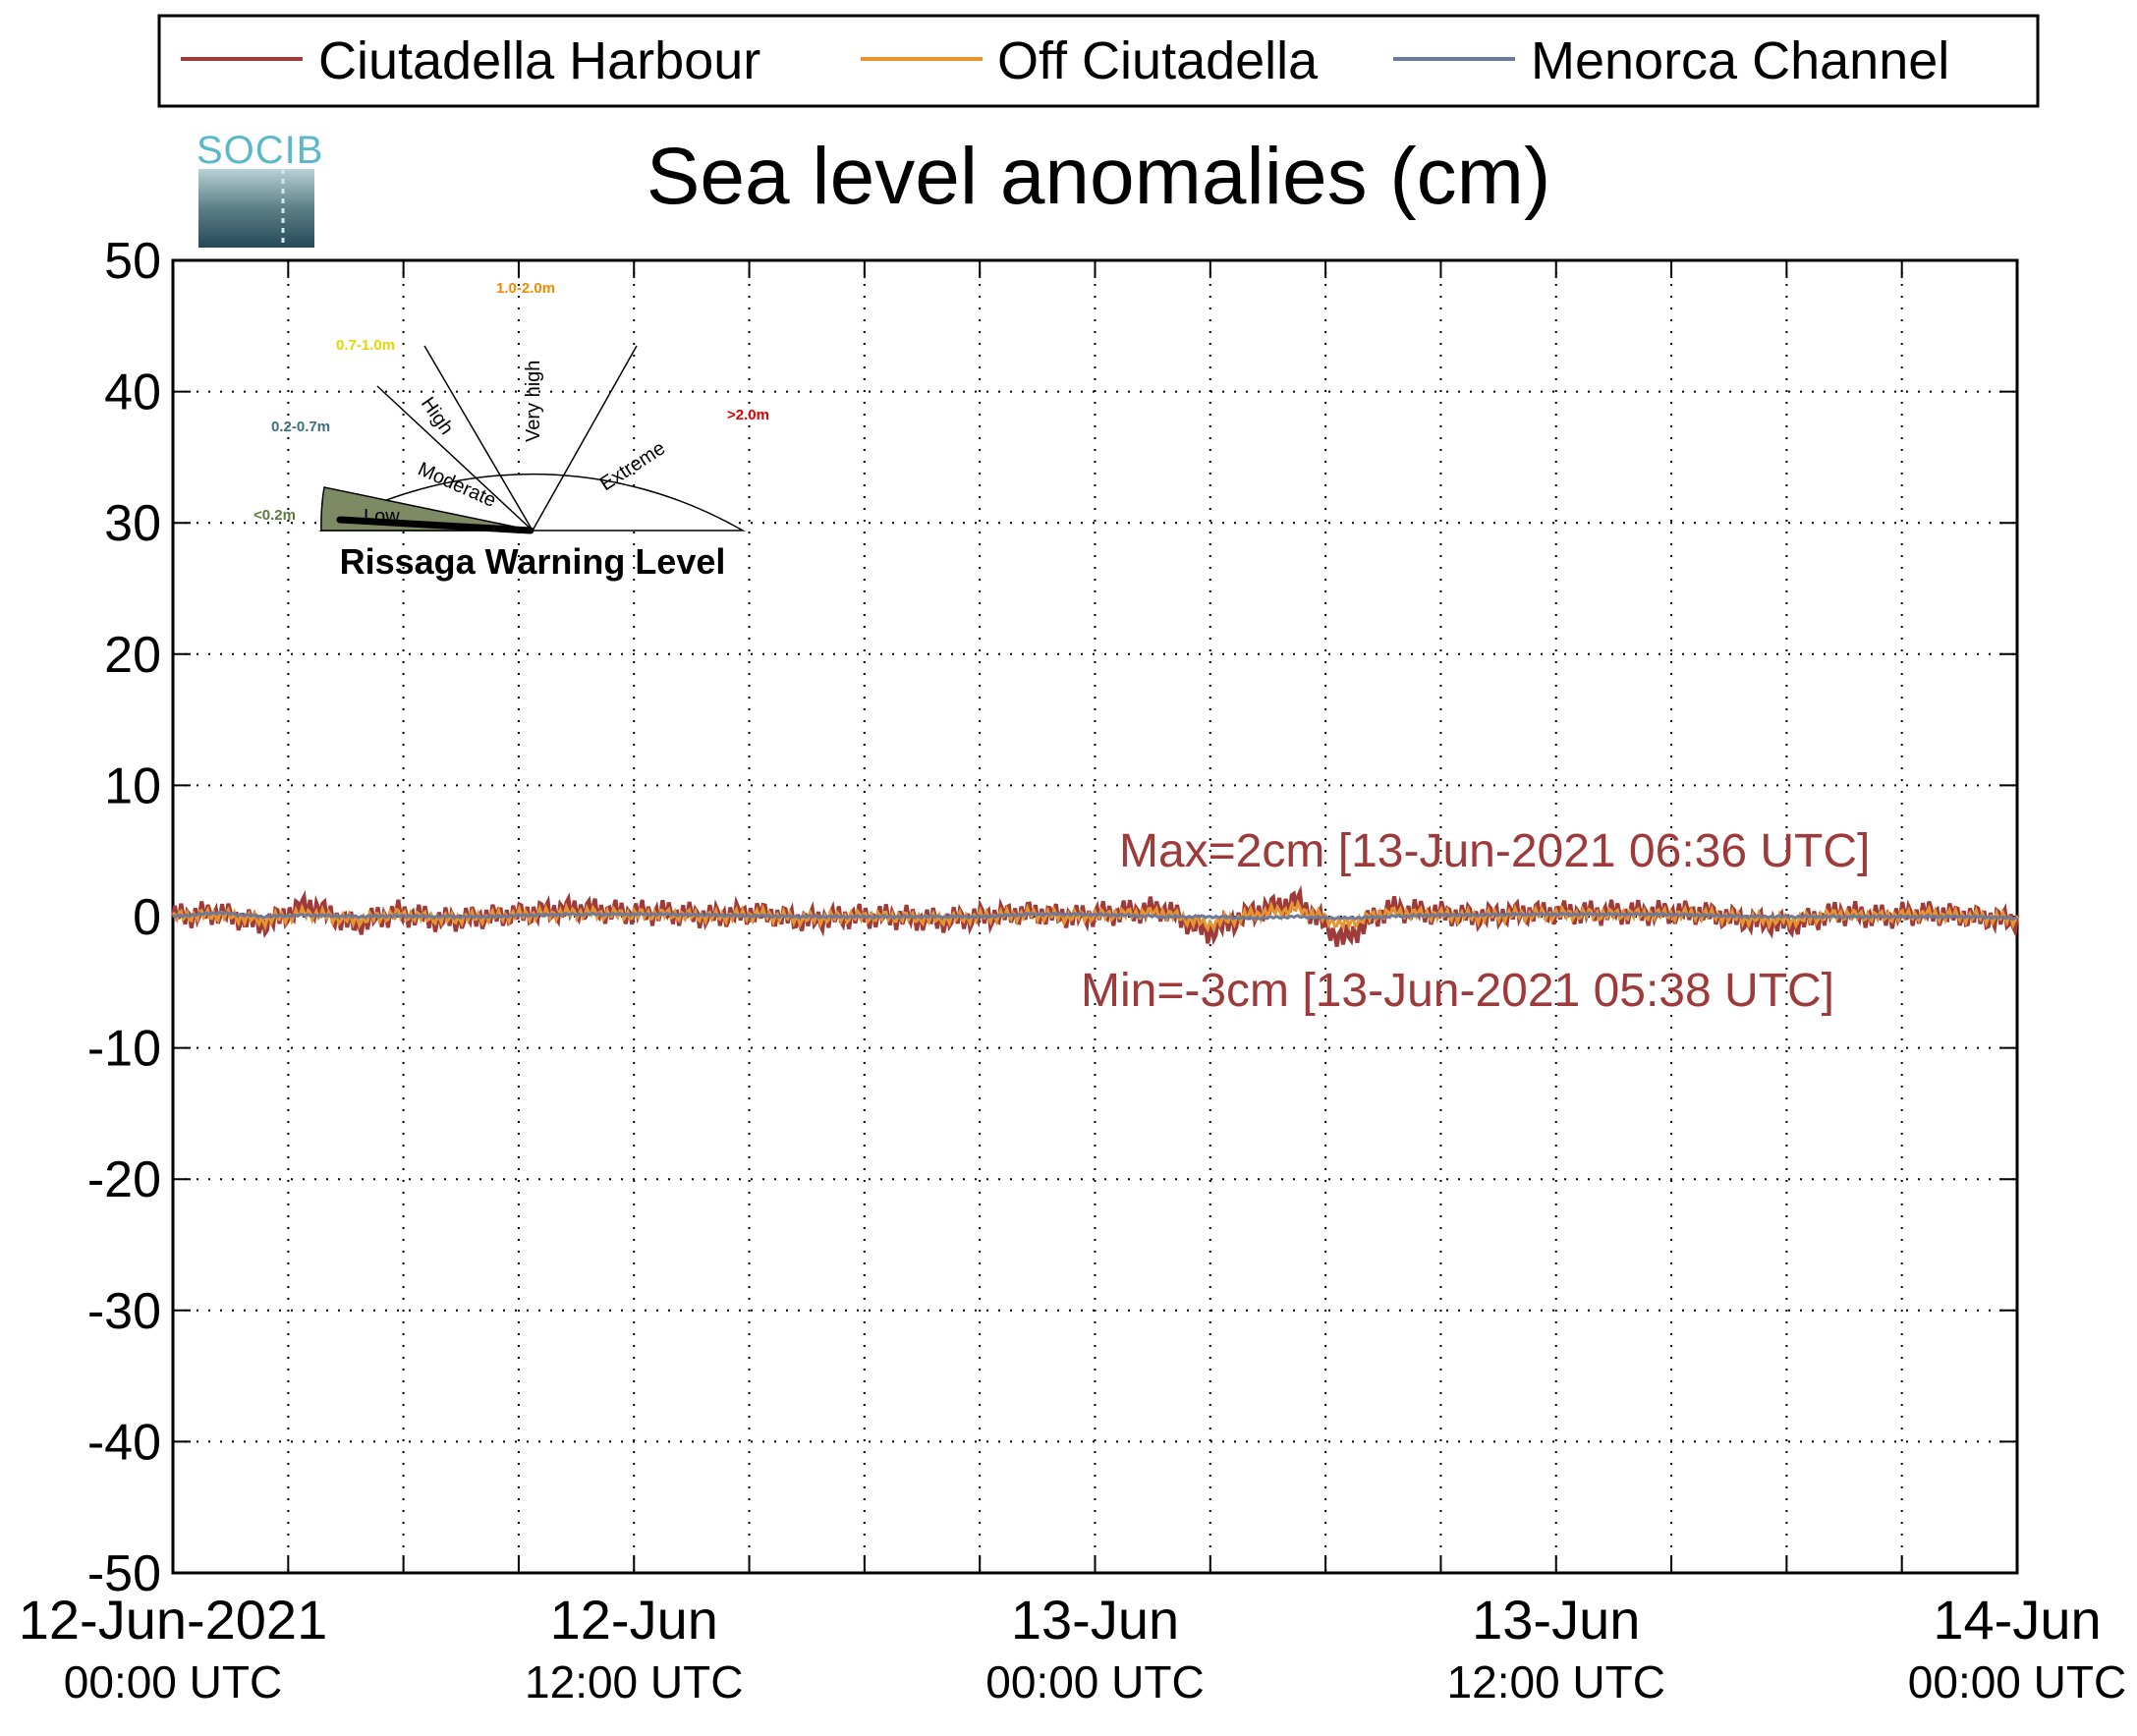 This screenshot has width=2137, height=1736. I want to click on socib-logo: SOCIB, so click(260, 188).